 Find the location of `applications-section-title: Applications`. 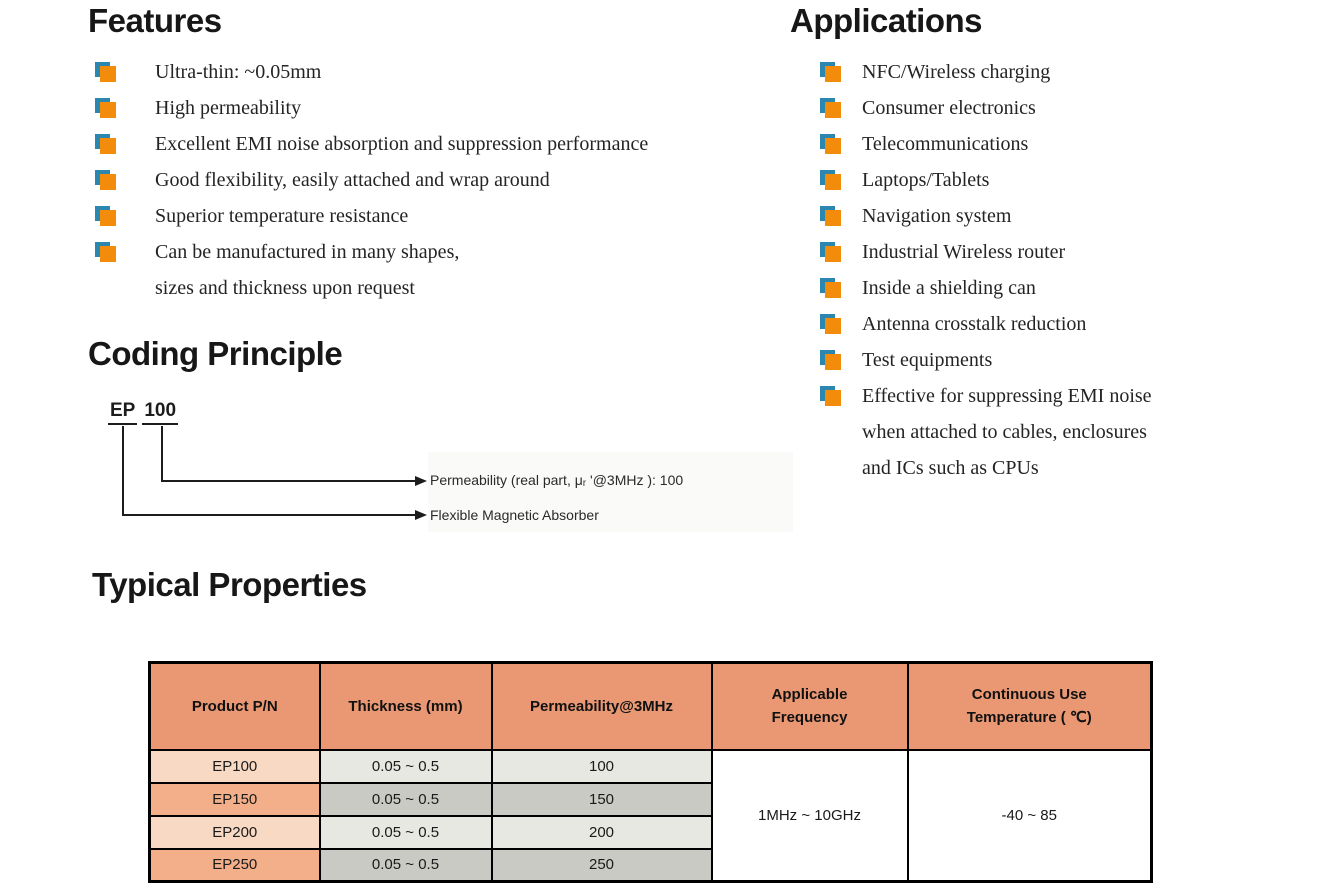

applications-section-title: Applications is located at coordinates (886, 20).